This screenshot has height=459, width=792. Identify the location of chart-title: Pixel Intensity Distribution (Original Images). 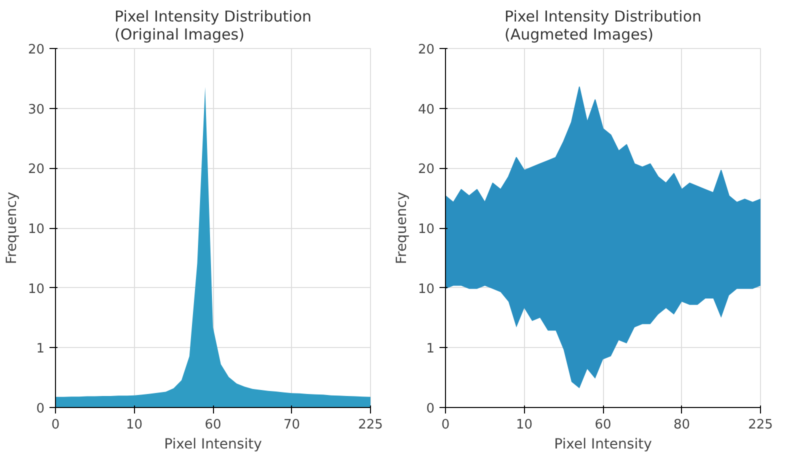
(213, 26).